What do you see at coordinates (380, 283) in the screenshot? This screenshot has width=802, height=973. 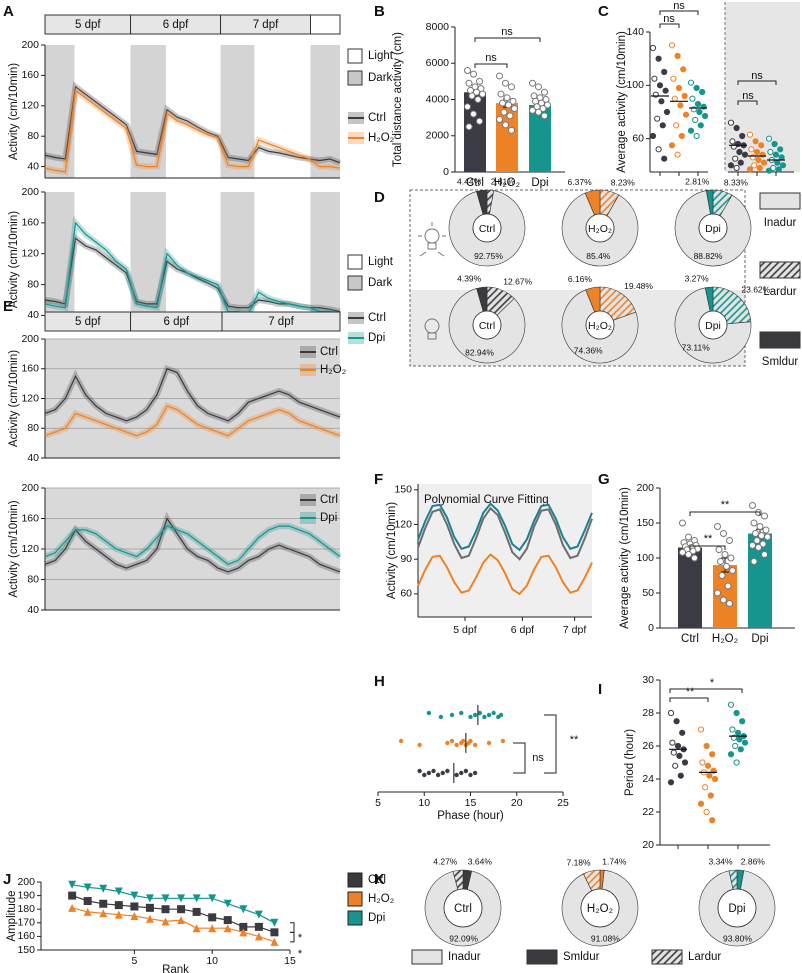 I see `legend-label: Dark` at bounding box center [380, 283].